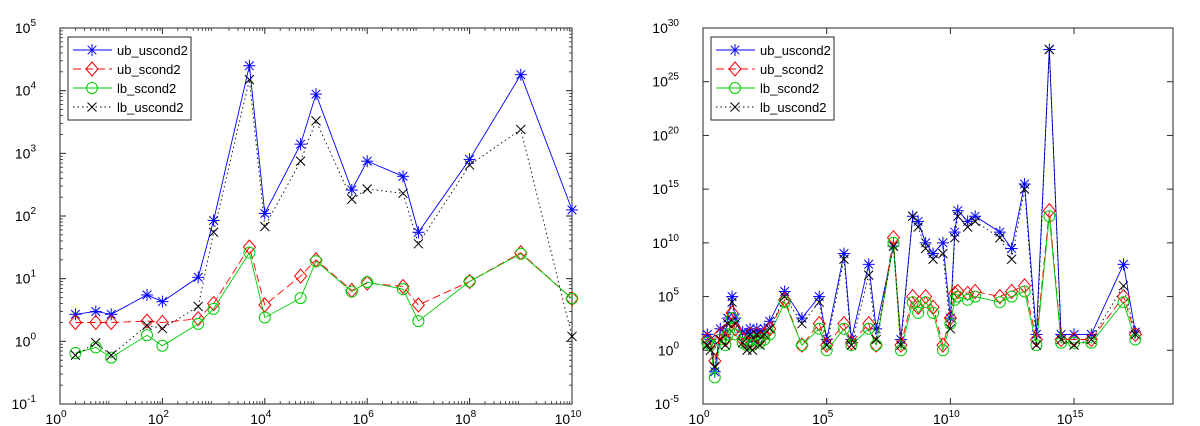  I want to click on left-x-tick-label: 10⁴, so click(261, 417).